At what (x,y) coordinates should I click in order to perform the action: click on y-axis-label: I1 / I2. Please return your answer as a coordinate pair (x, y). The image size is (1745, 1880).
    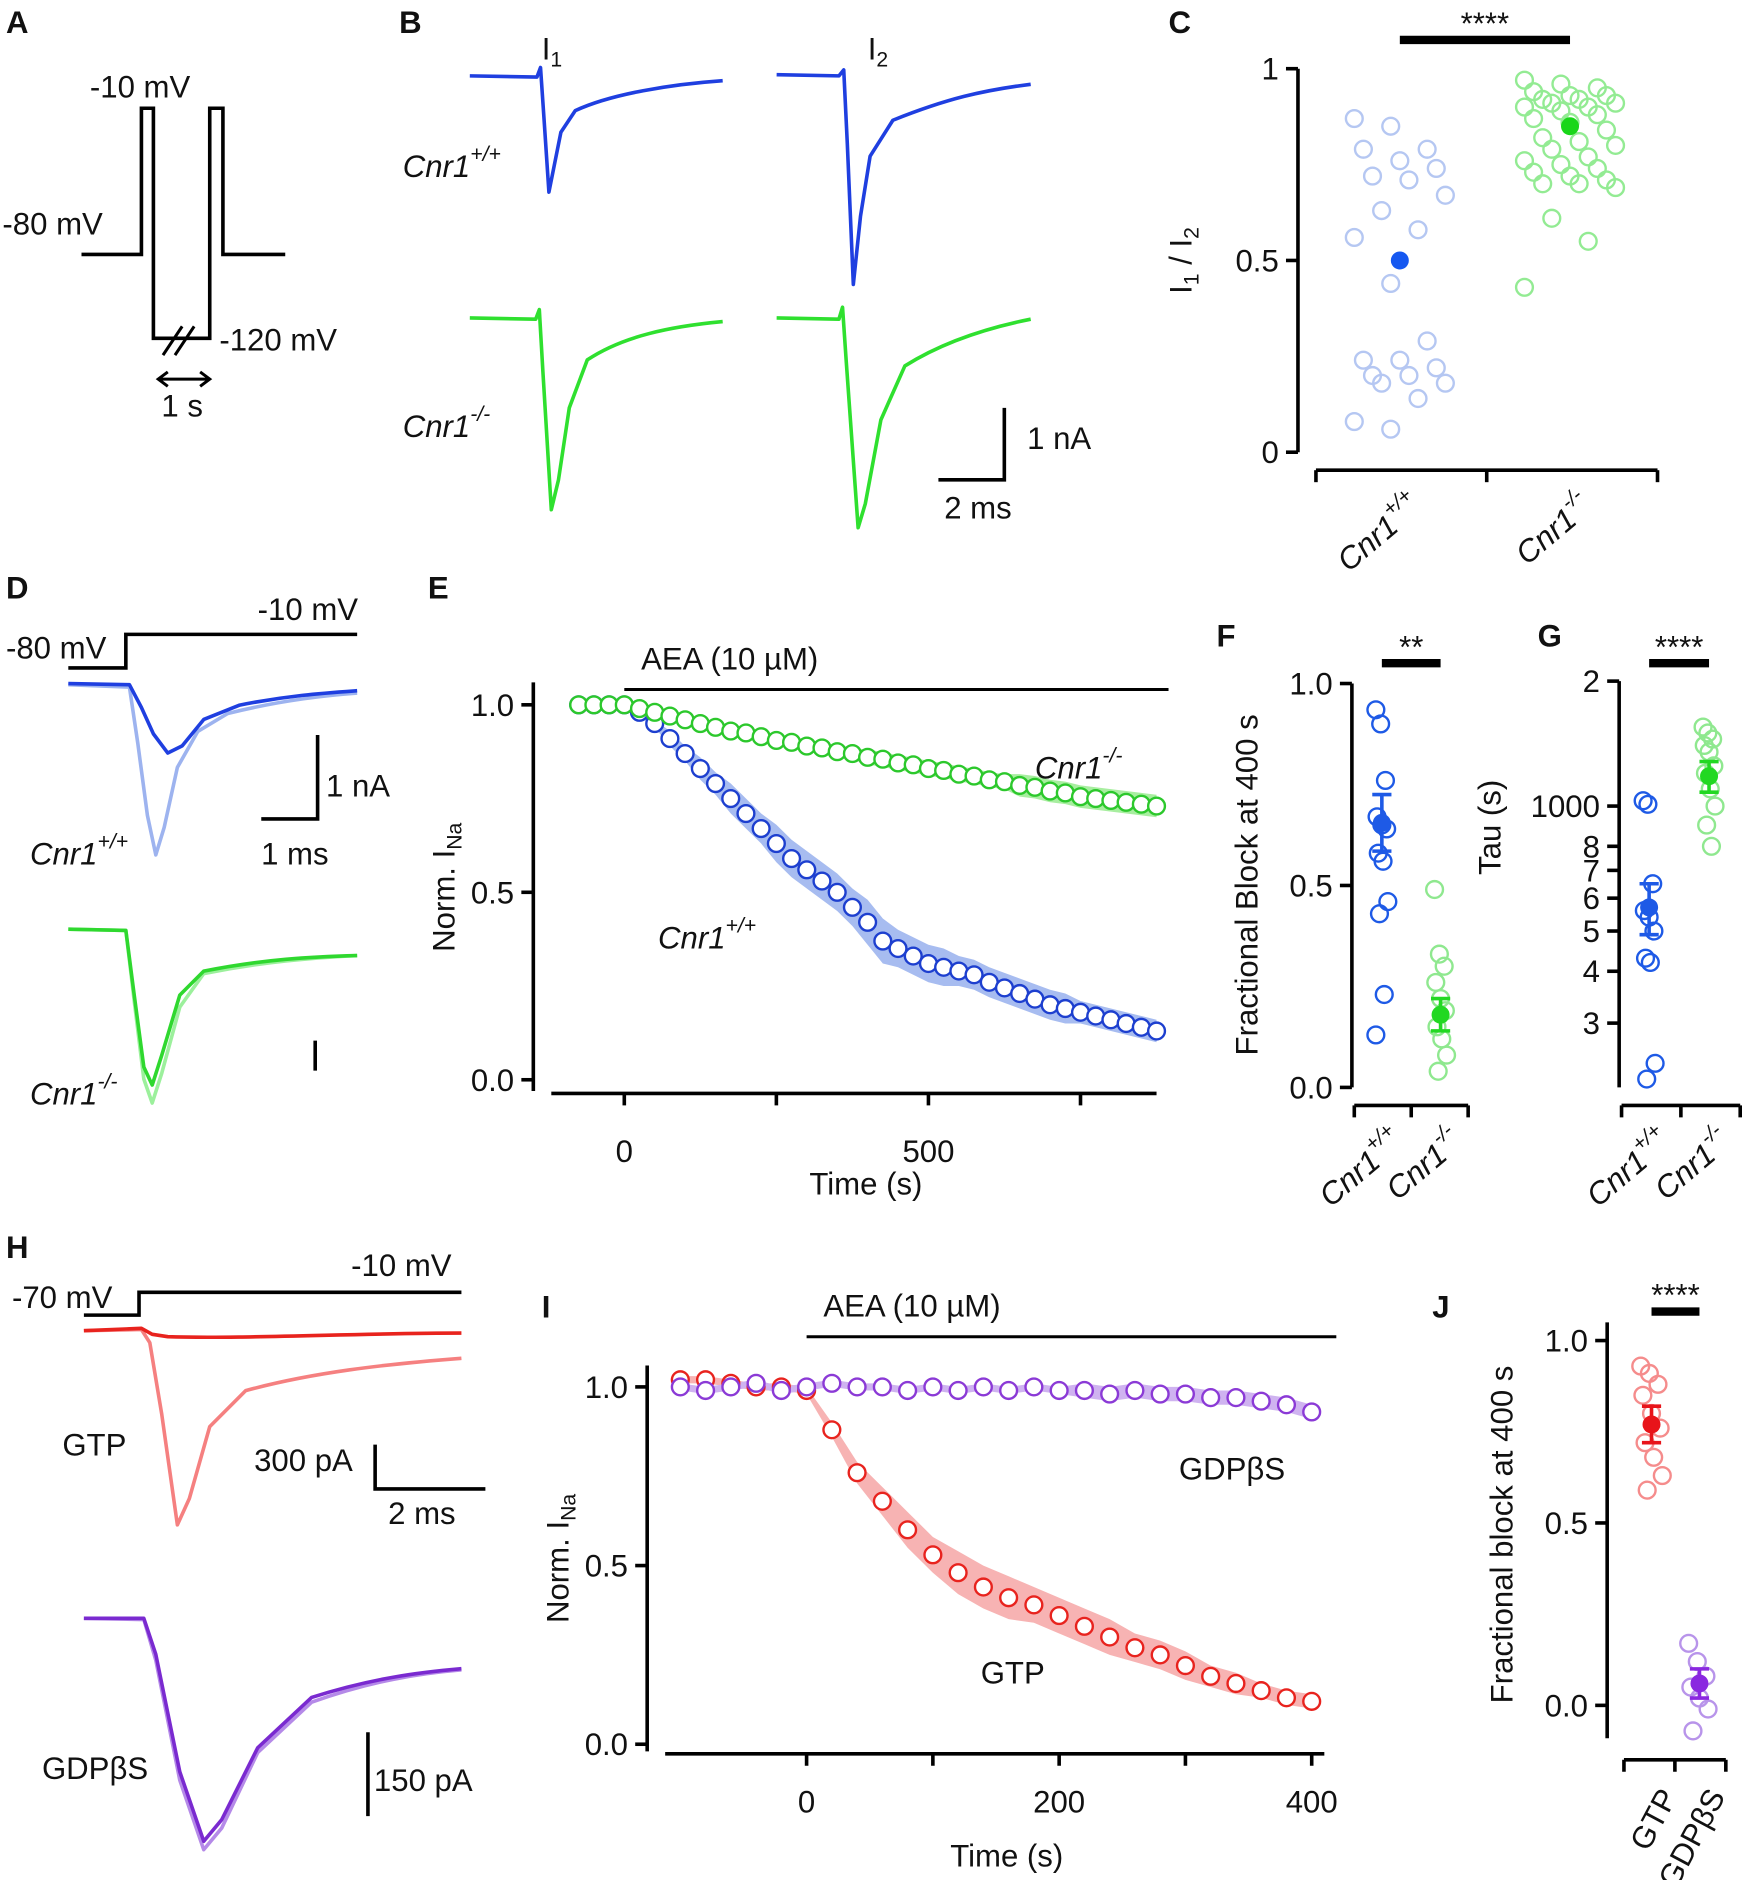
    Looking at the image, I should click on (1183, 260).